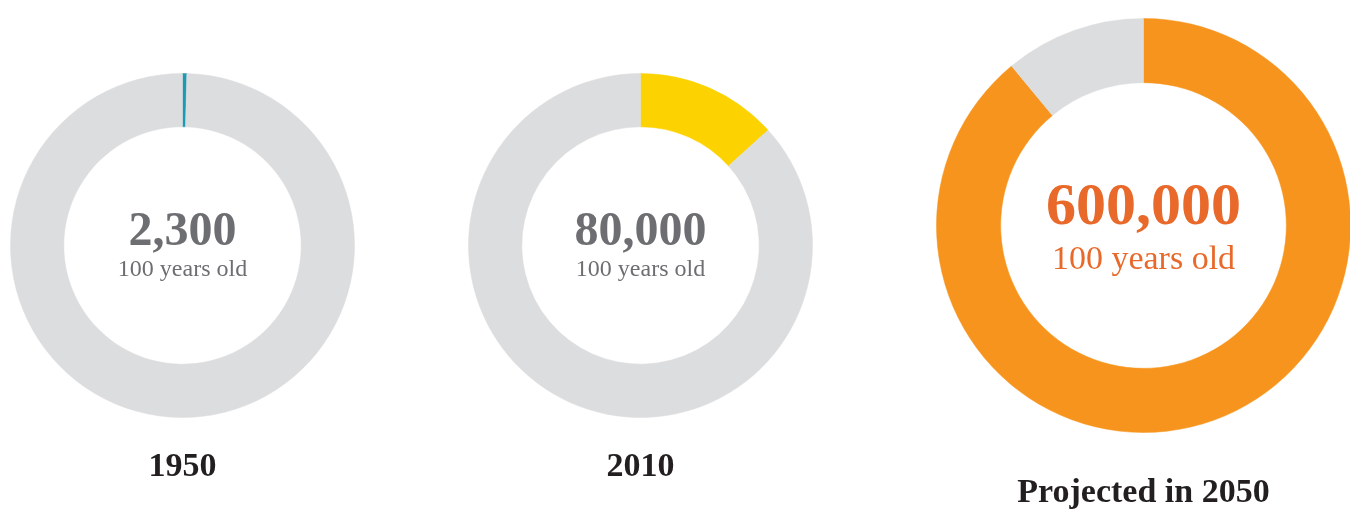  I want to click on text: 2010, so click(640, 464).